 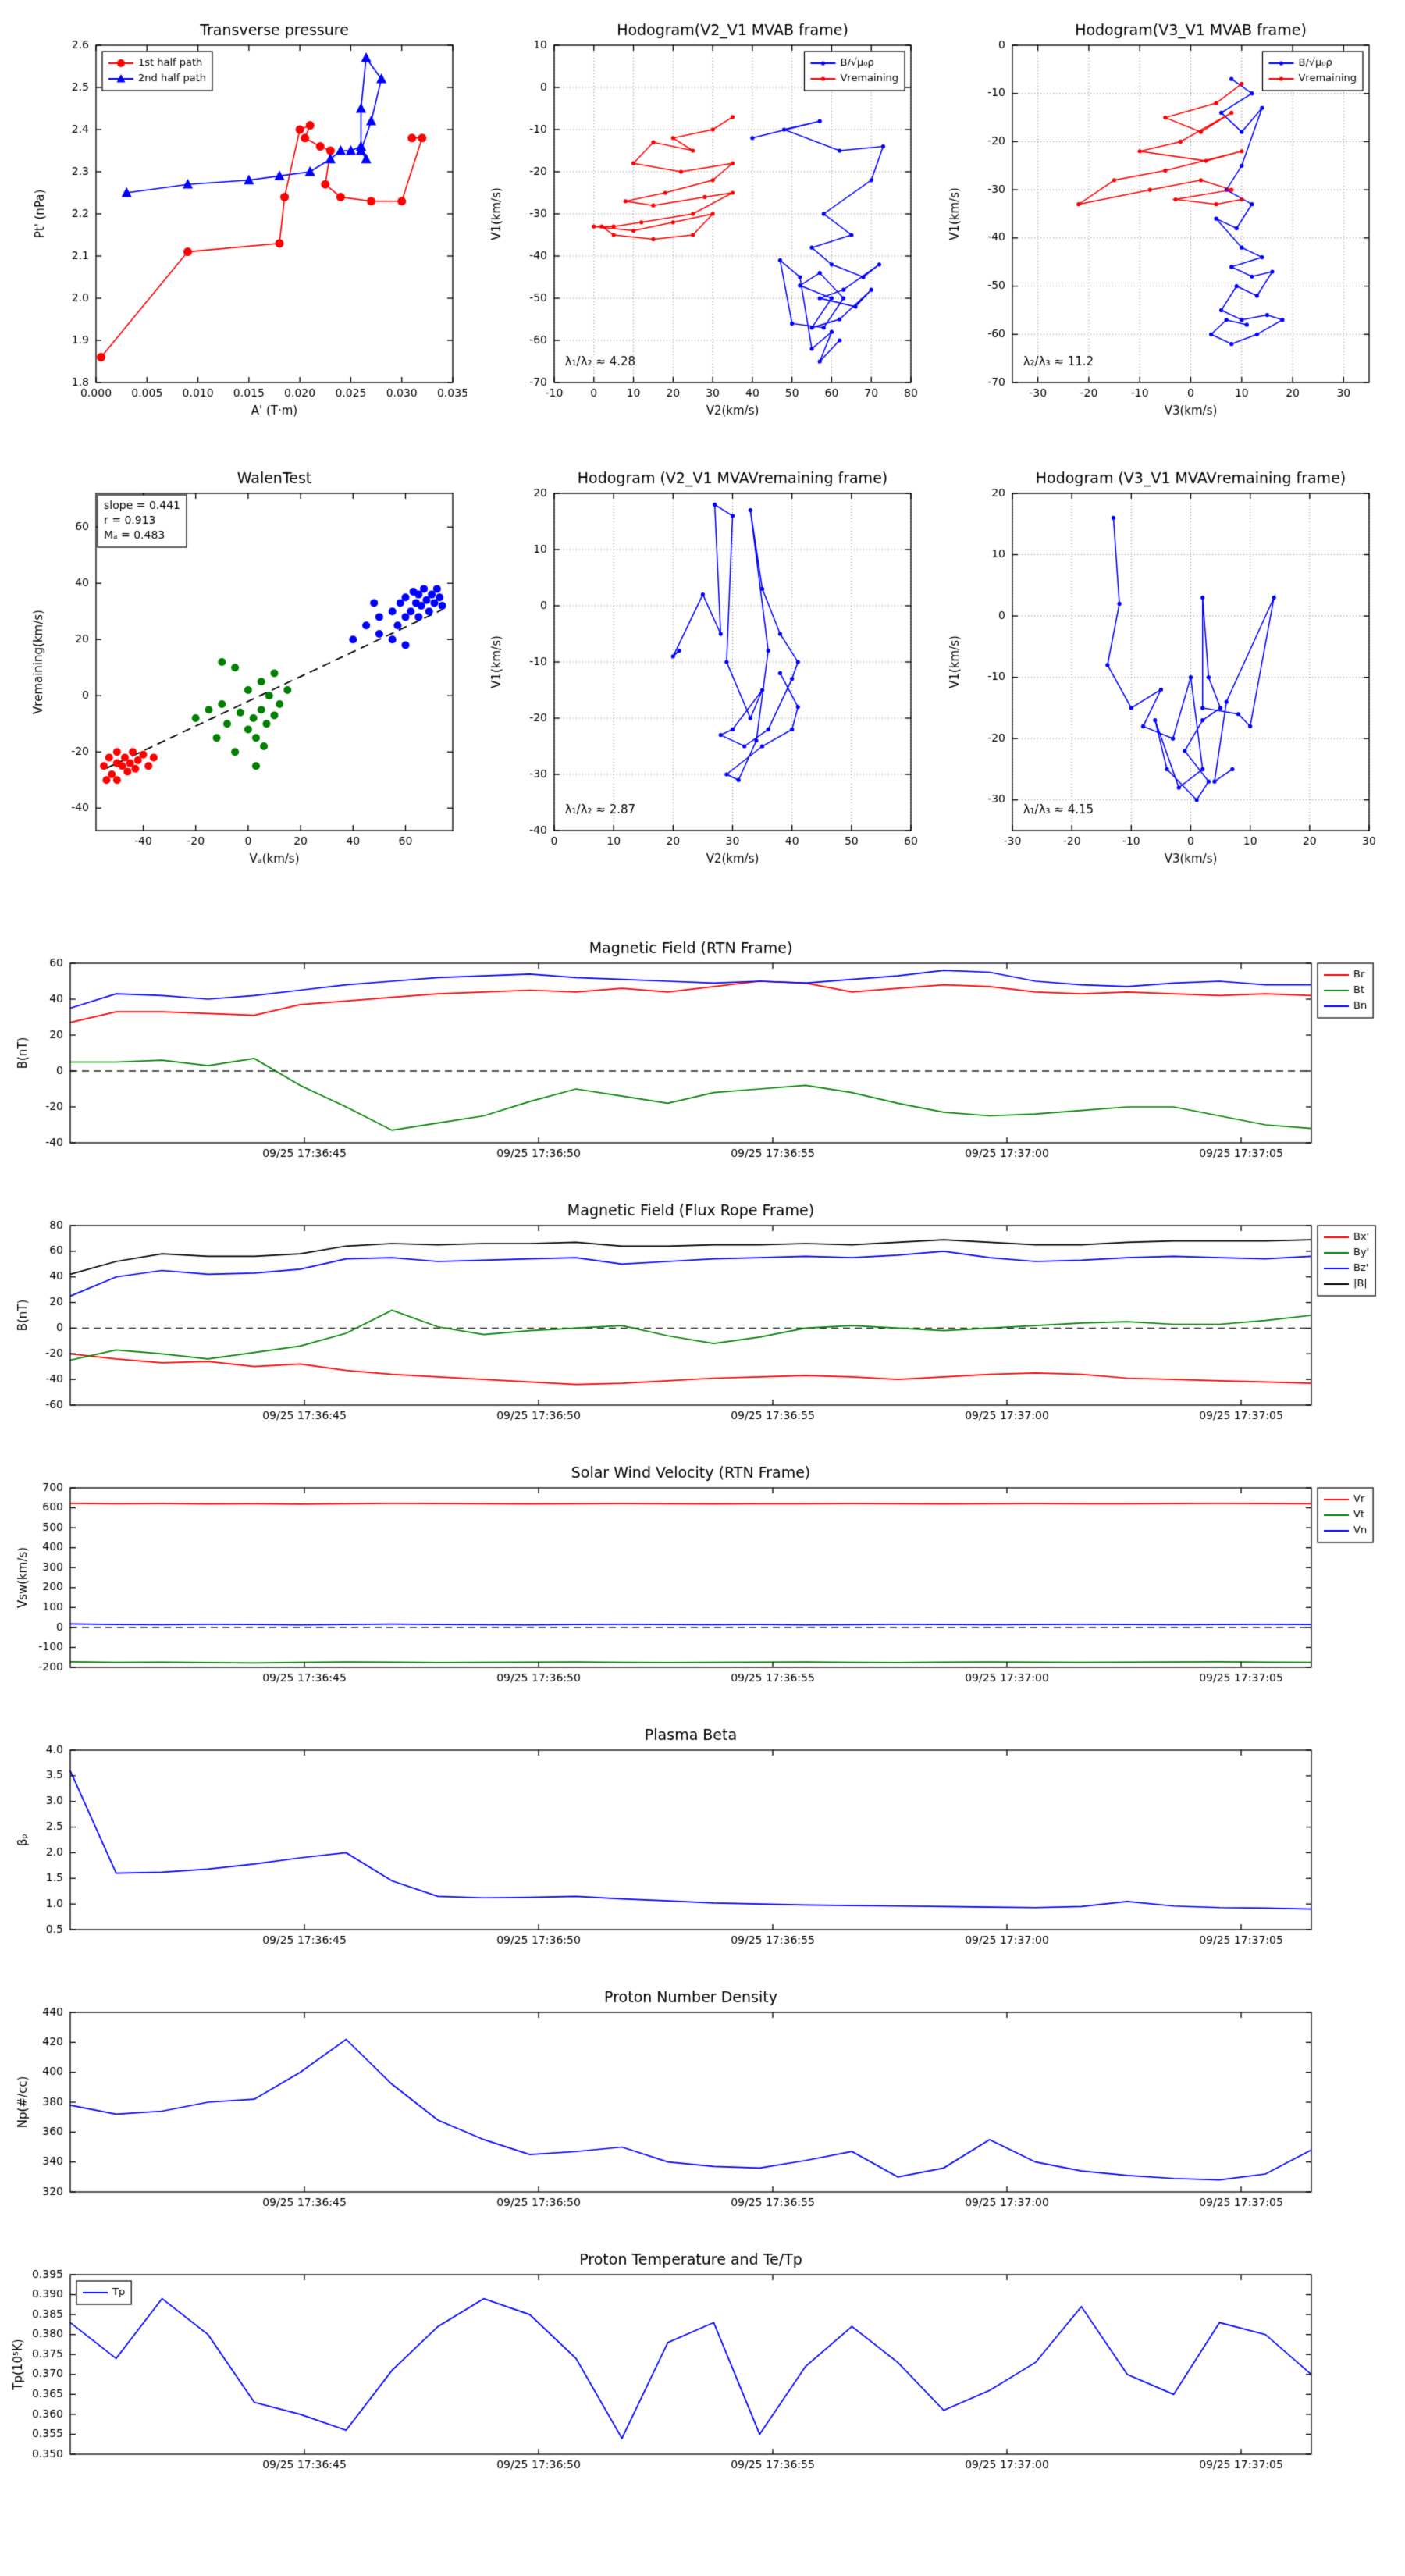 I want to click on panel-solar-wind-velocity, so click(x=703, y=1582).